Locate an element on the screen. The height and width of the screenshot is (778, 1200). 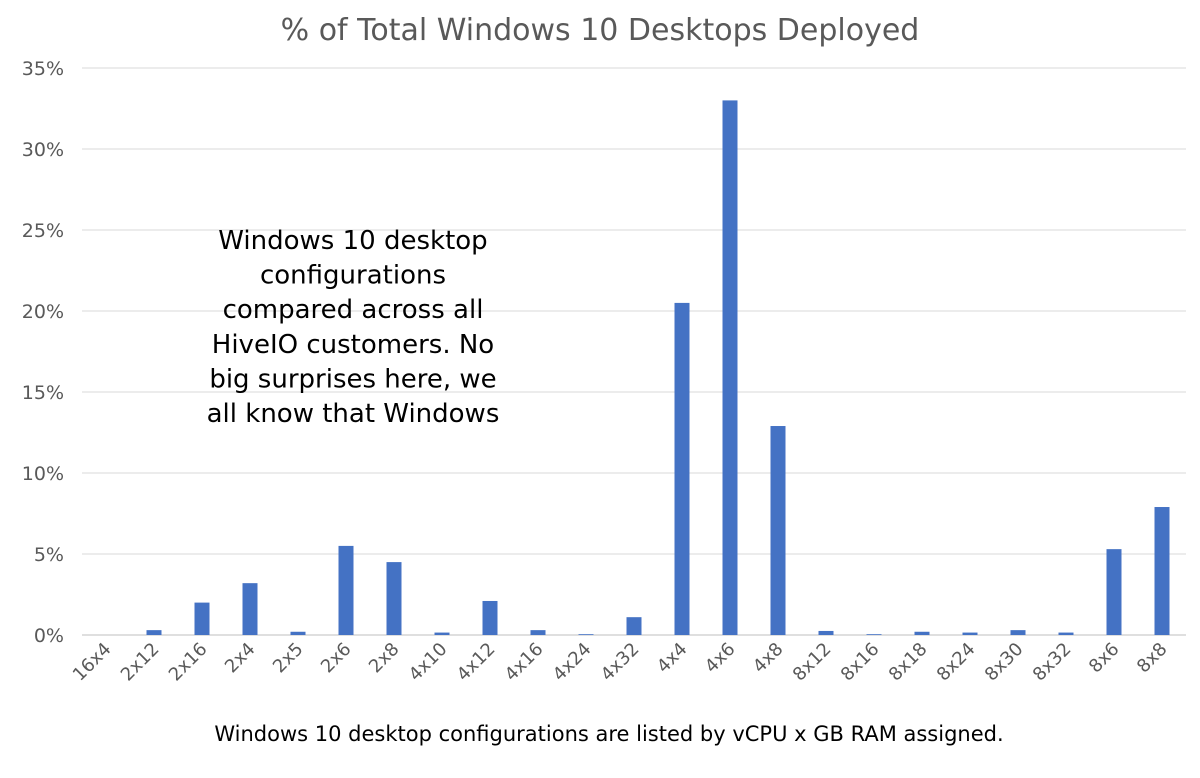
annotation-line: Windows 10 desktop is located at coordinates (352, 241).